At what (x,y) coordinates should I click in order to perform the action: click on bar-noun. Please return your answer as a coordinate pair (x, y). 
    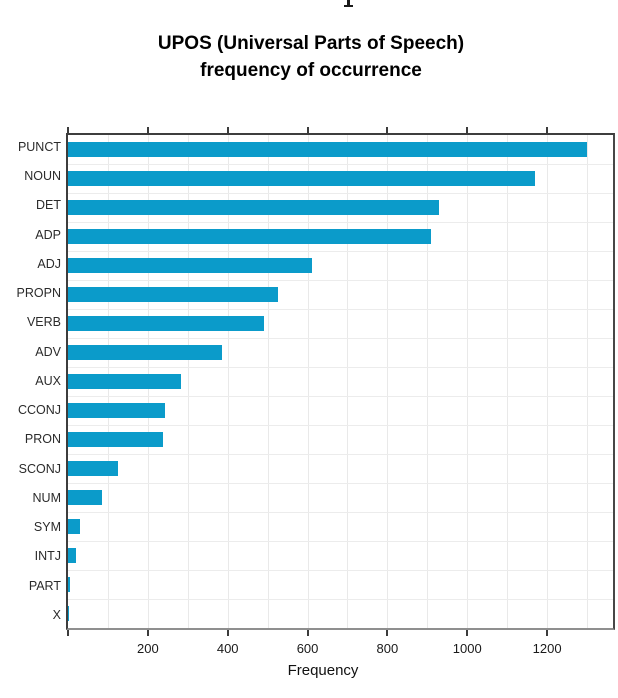
    Looking at the image, I should click on (302, 178).